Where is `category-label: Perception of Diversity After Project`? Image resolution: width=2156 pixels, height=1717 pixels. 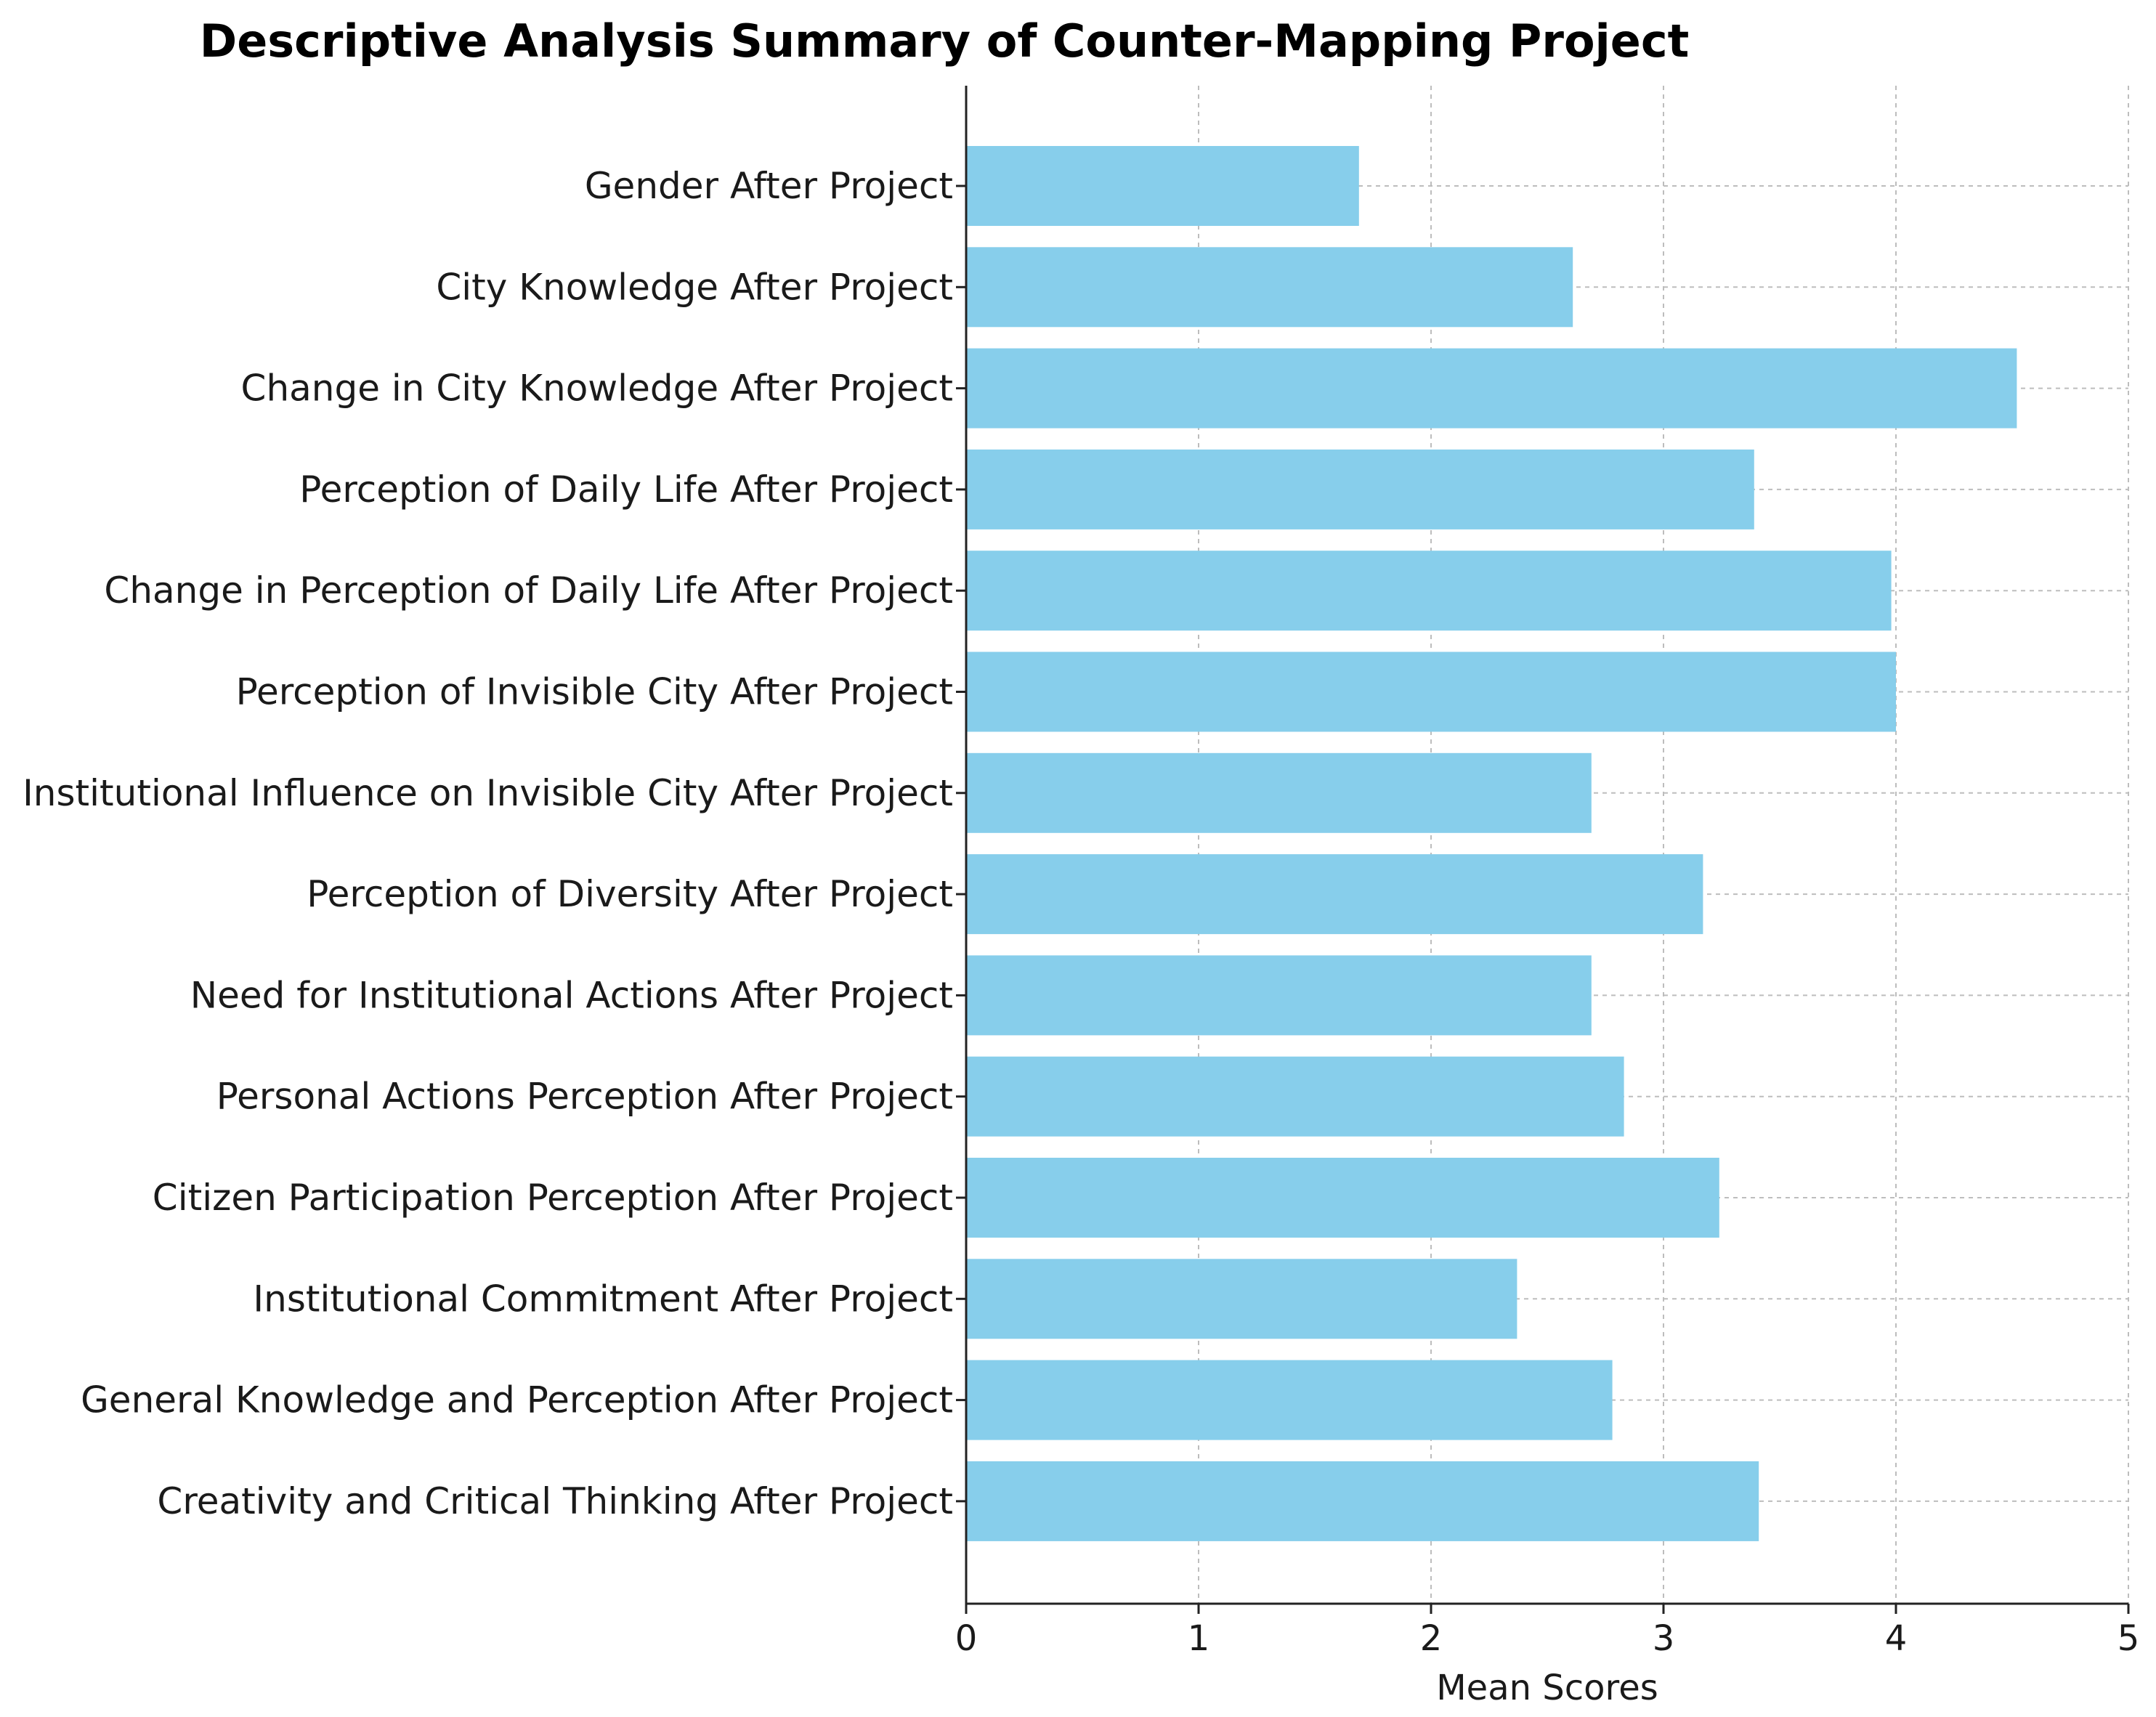 category-label: Perception of Diversity After Project is located at coordinates (630, 894).